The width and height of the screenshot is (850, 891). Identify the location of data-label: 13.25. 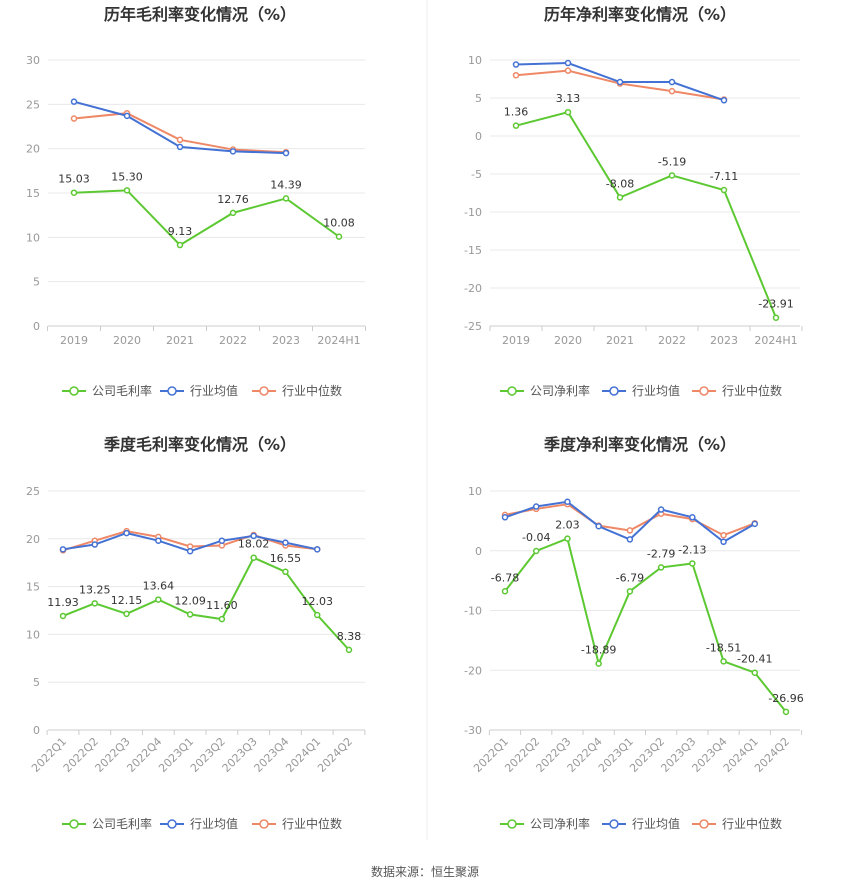
(95, 589).